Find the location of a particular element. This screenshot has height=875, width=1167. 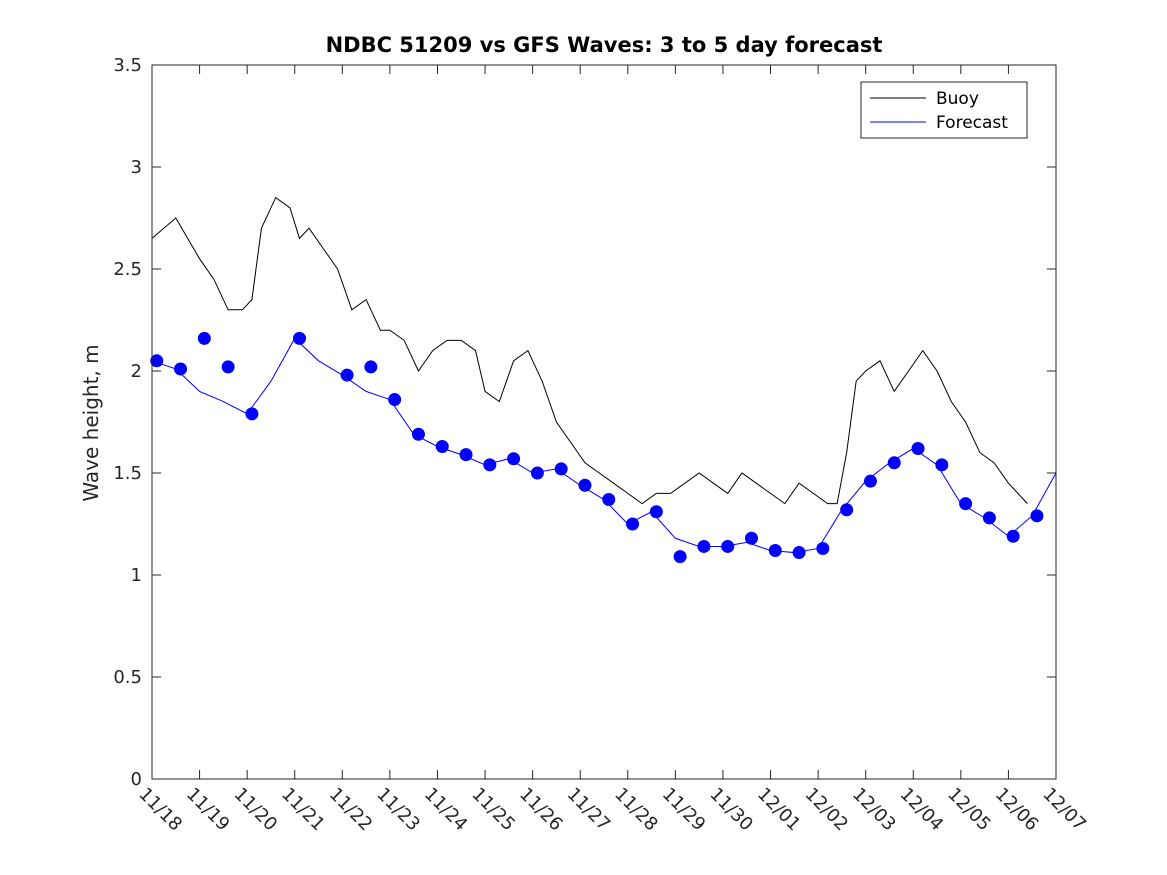

y-tick-label: 1.5 is located at coordinates (127, 473).